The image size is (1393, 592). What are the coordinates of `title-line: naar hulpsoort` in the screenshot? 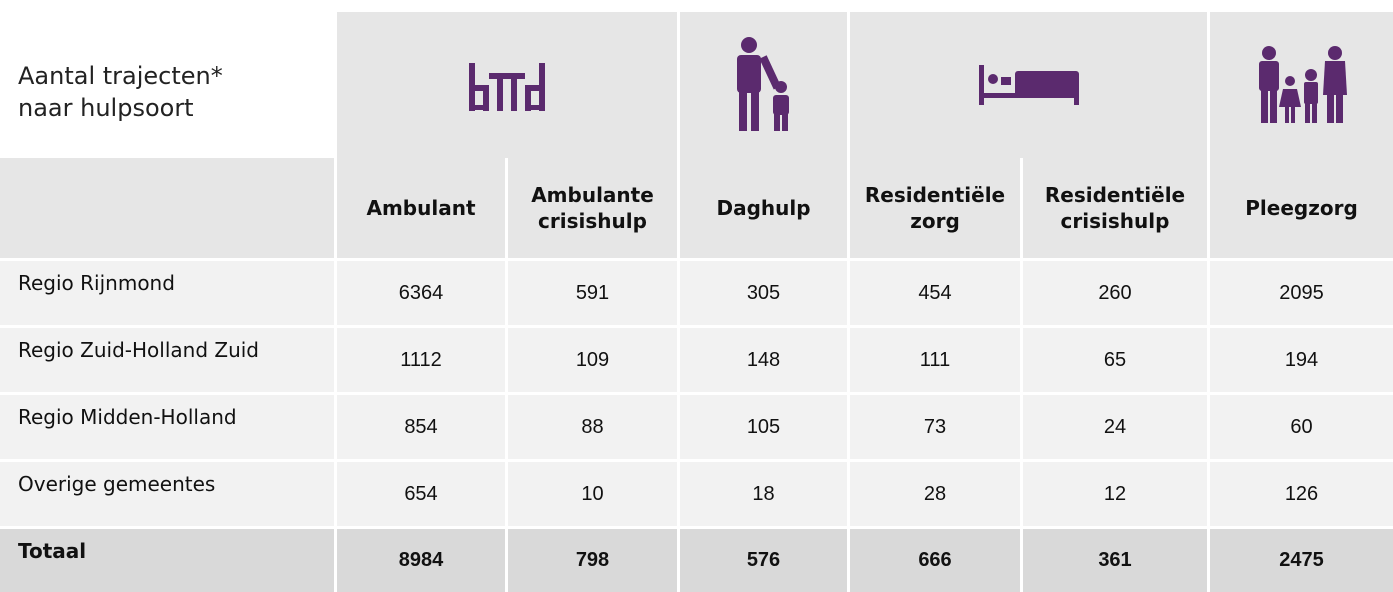 It's located at (106, 108).